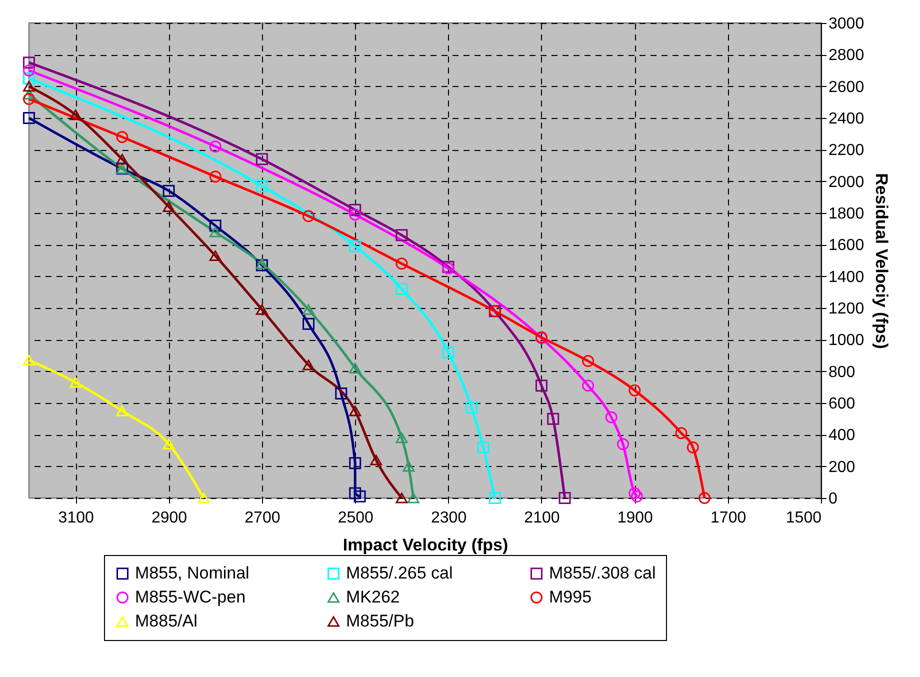  I want to click on y-axis-title: Residual Velociy (fps), so click(882, 261).